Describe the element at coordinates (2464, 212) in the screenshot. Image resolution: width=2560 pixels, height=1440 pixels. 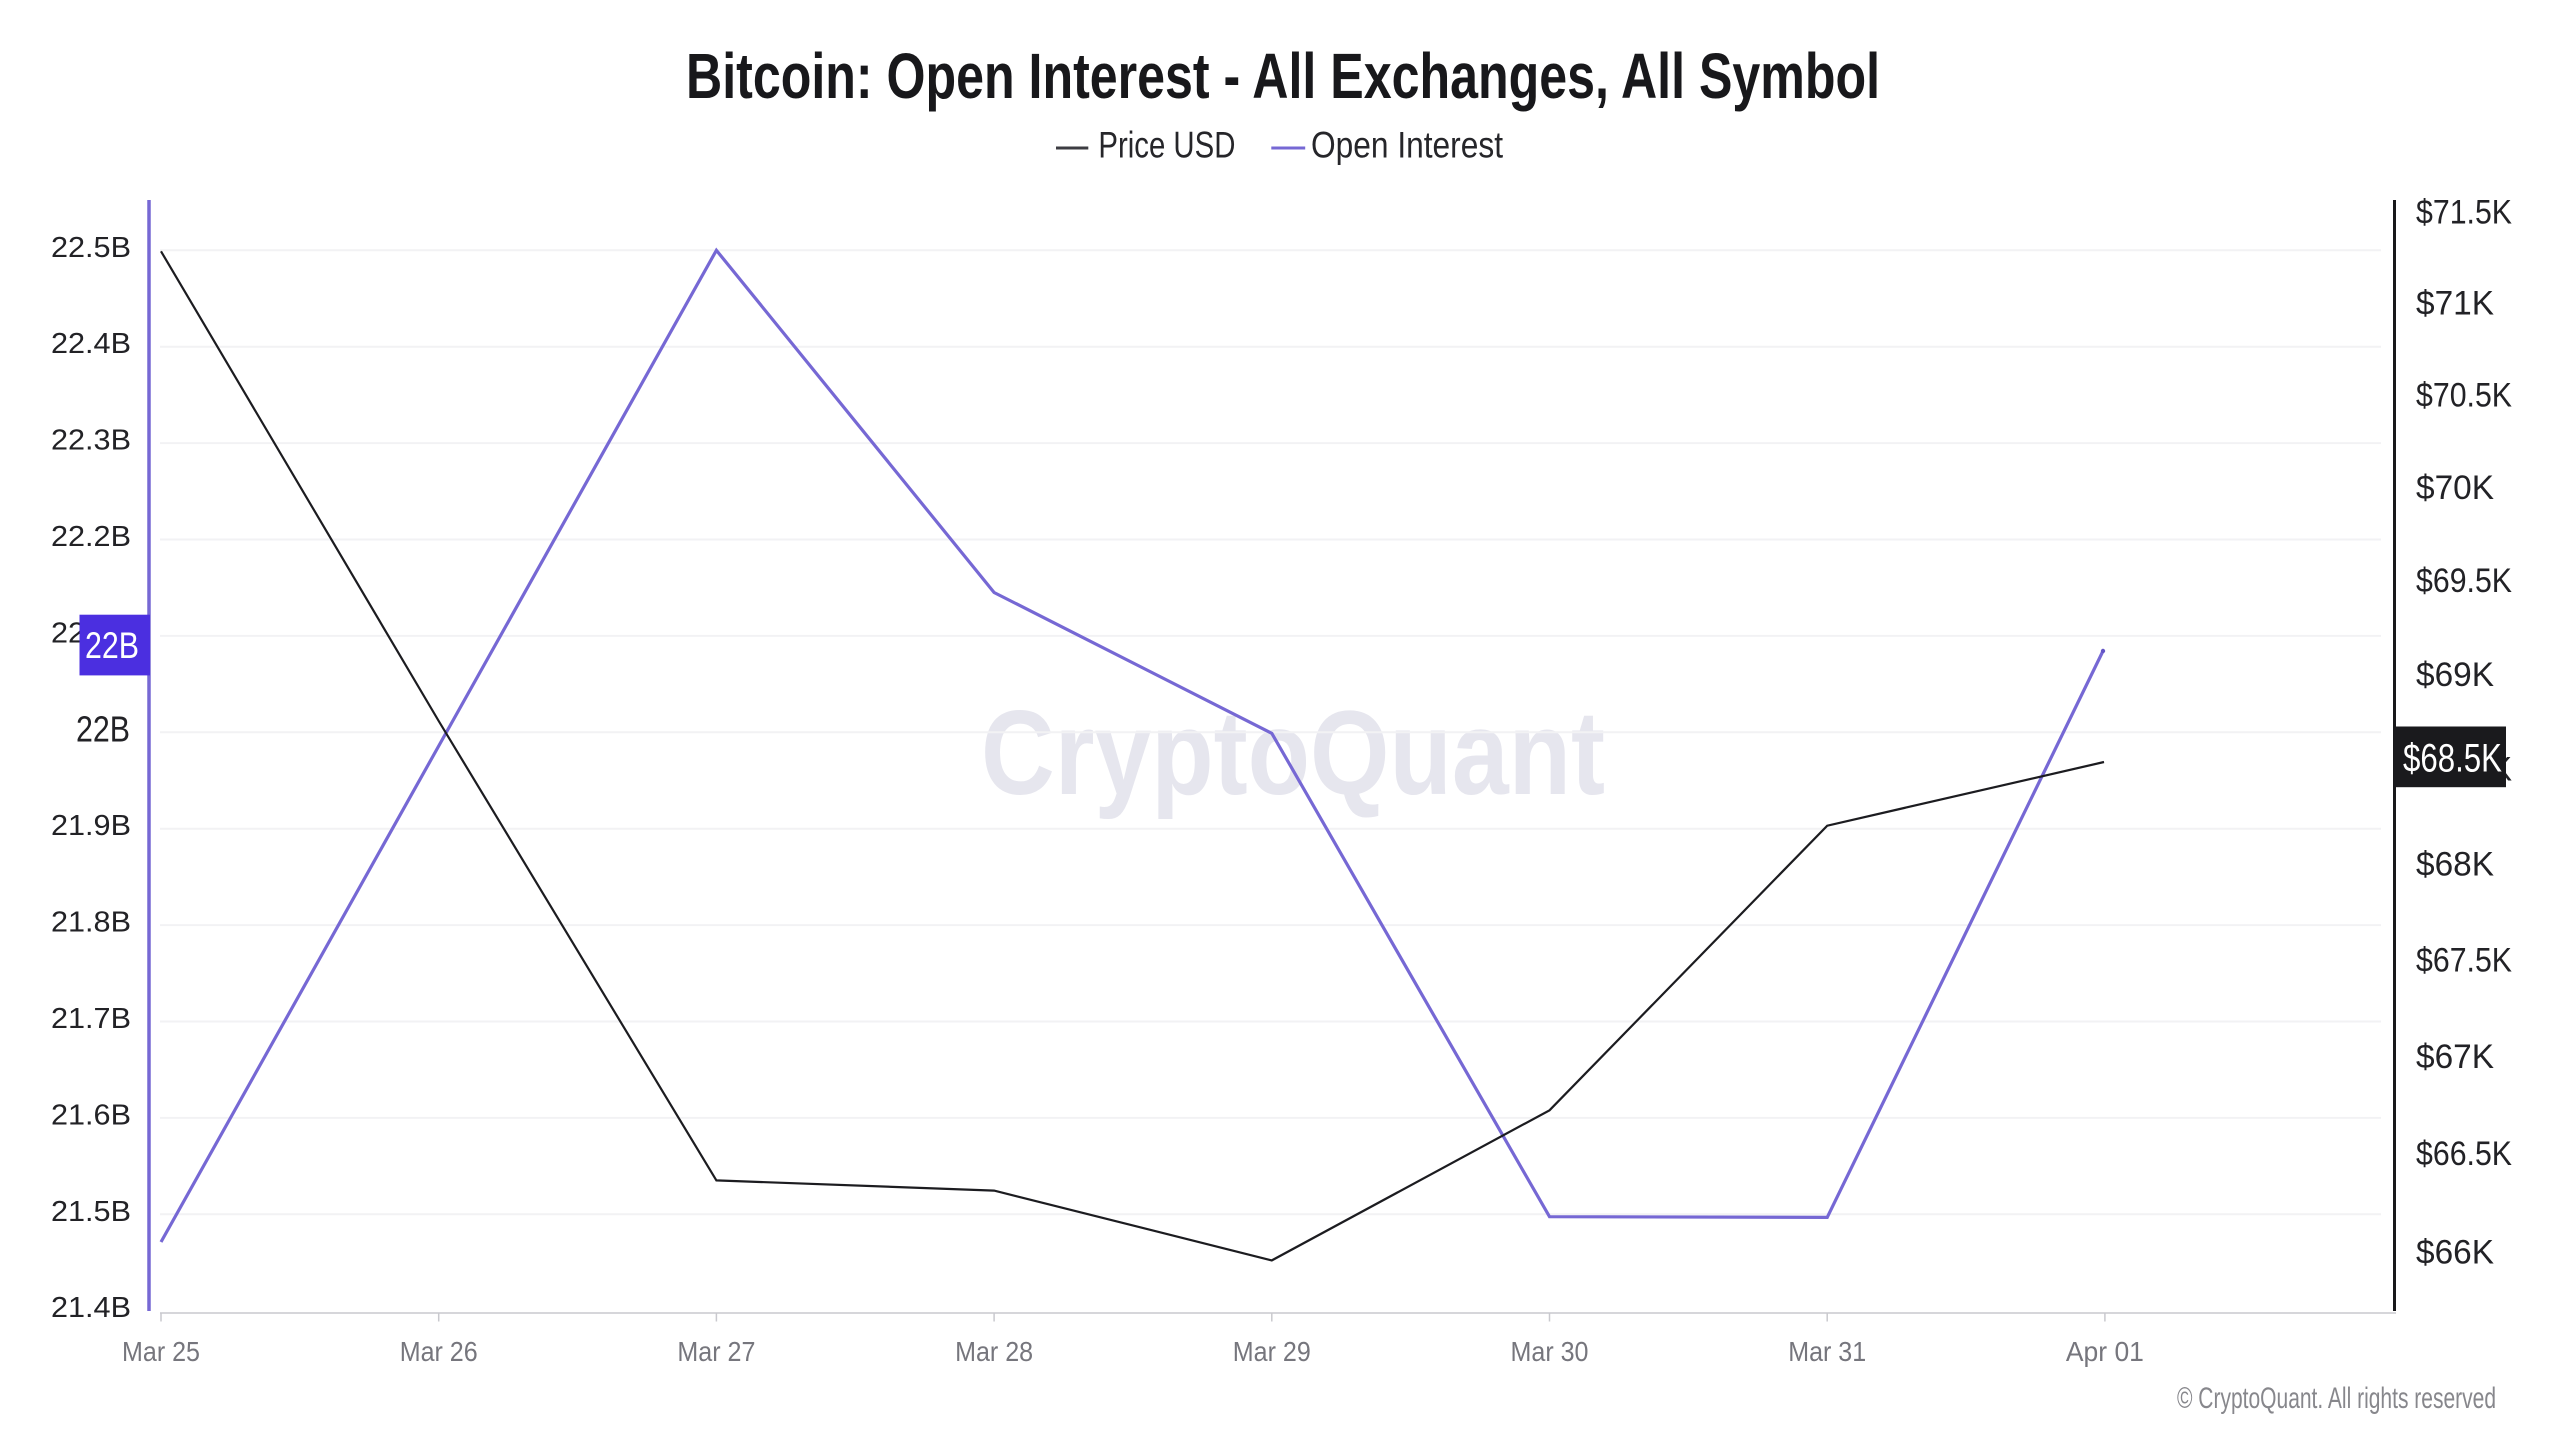
I see `svg-text: $71.5K` at that location.